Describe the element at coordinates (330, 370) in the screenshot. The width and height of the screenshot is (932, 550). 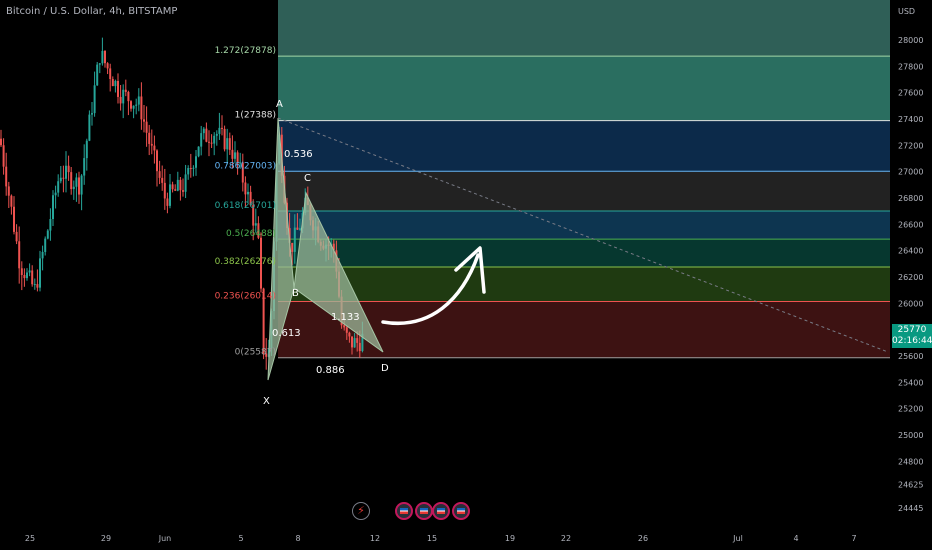
I see `ratio-xad: 0.886` at that location.